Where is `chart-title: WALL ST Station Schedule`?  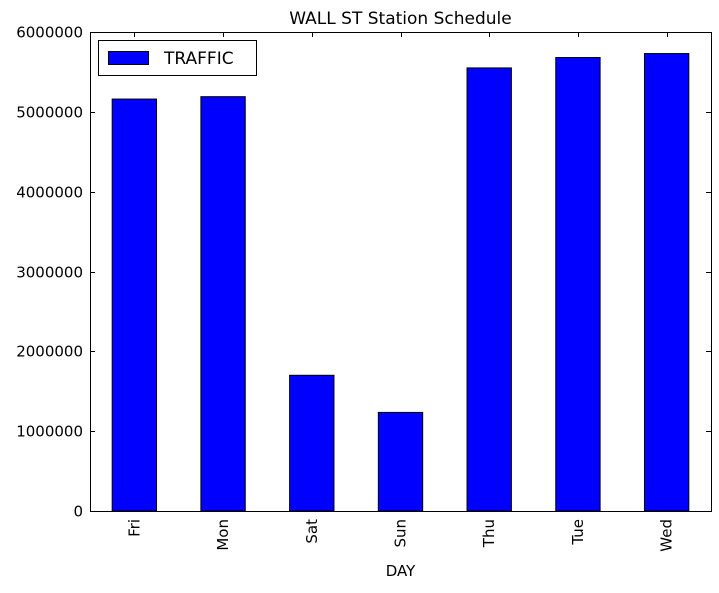 chart-title: WALL ST Station Schedule is located at coordinates (400, 19).